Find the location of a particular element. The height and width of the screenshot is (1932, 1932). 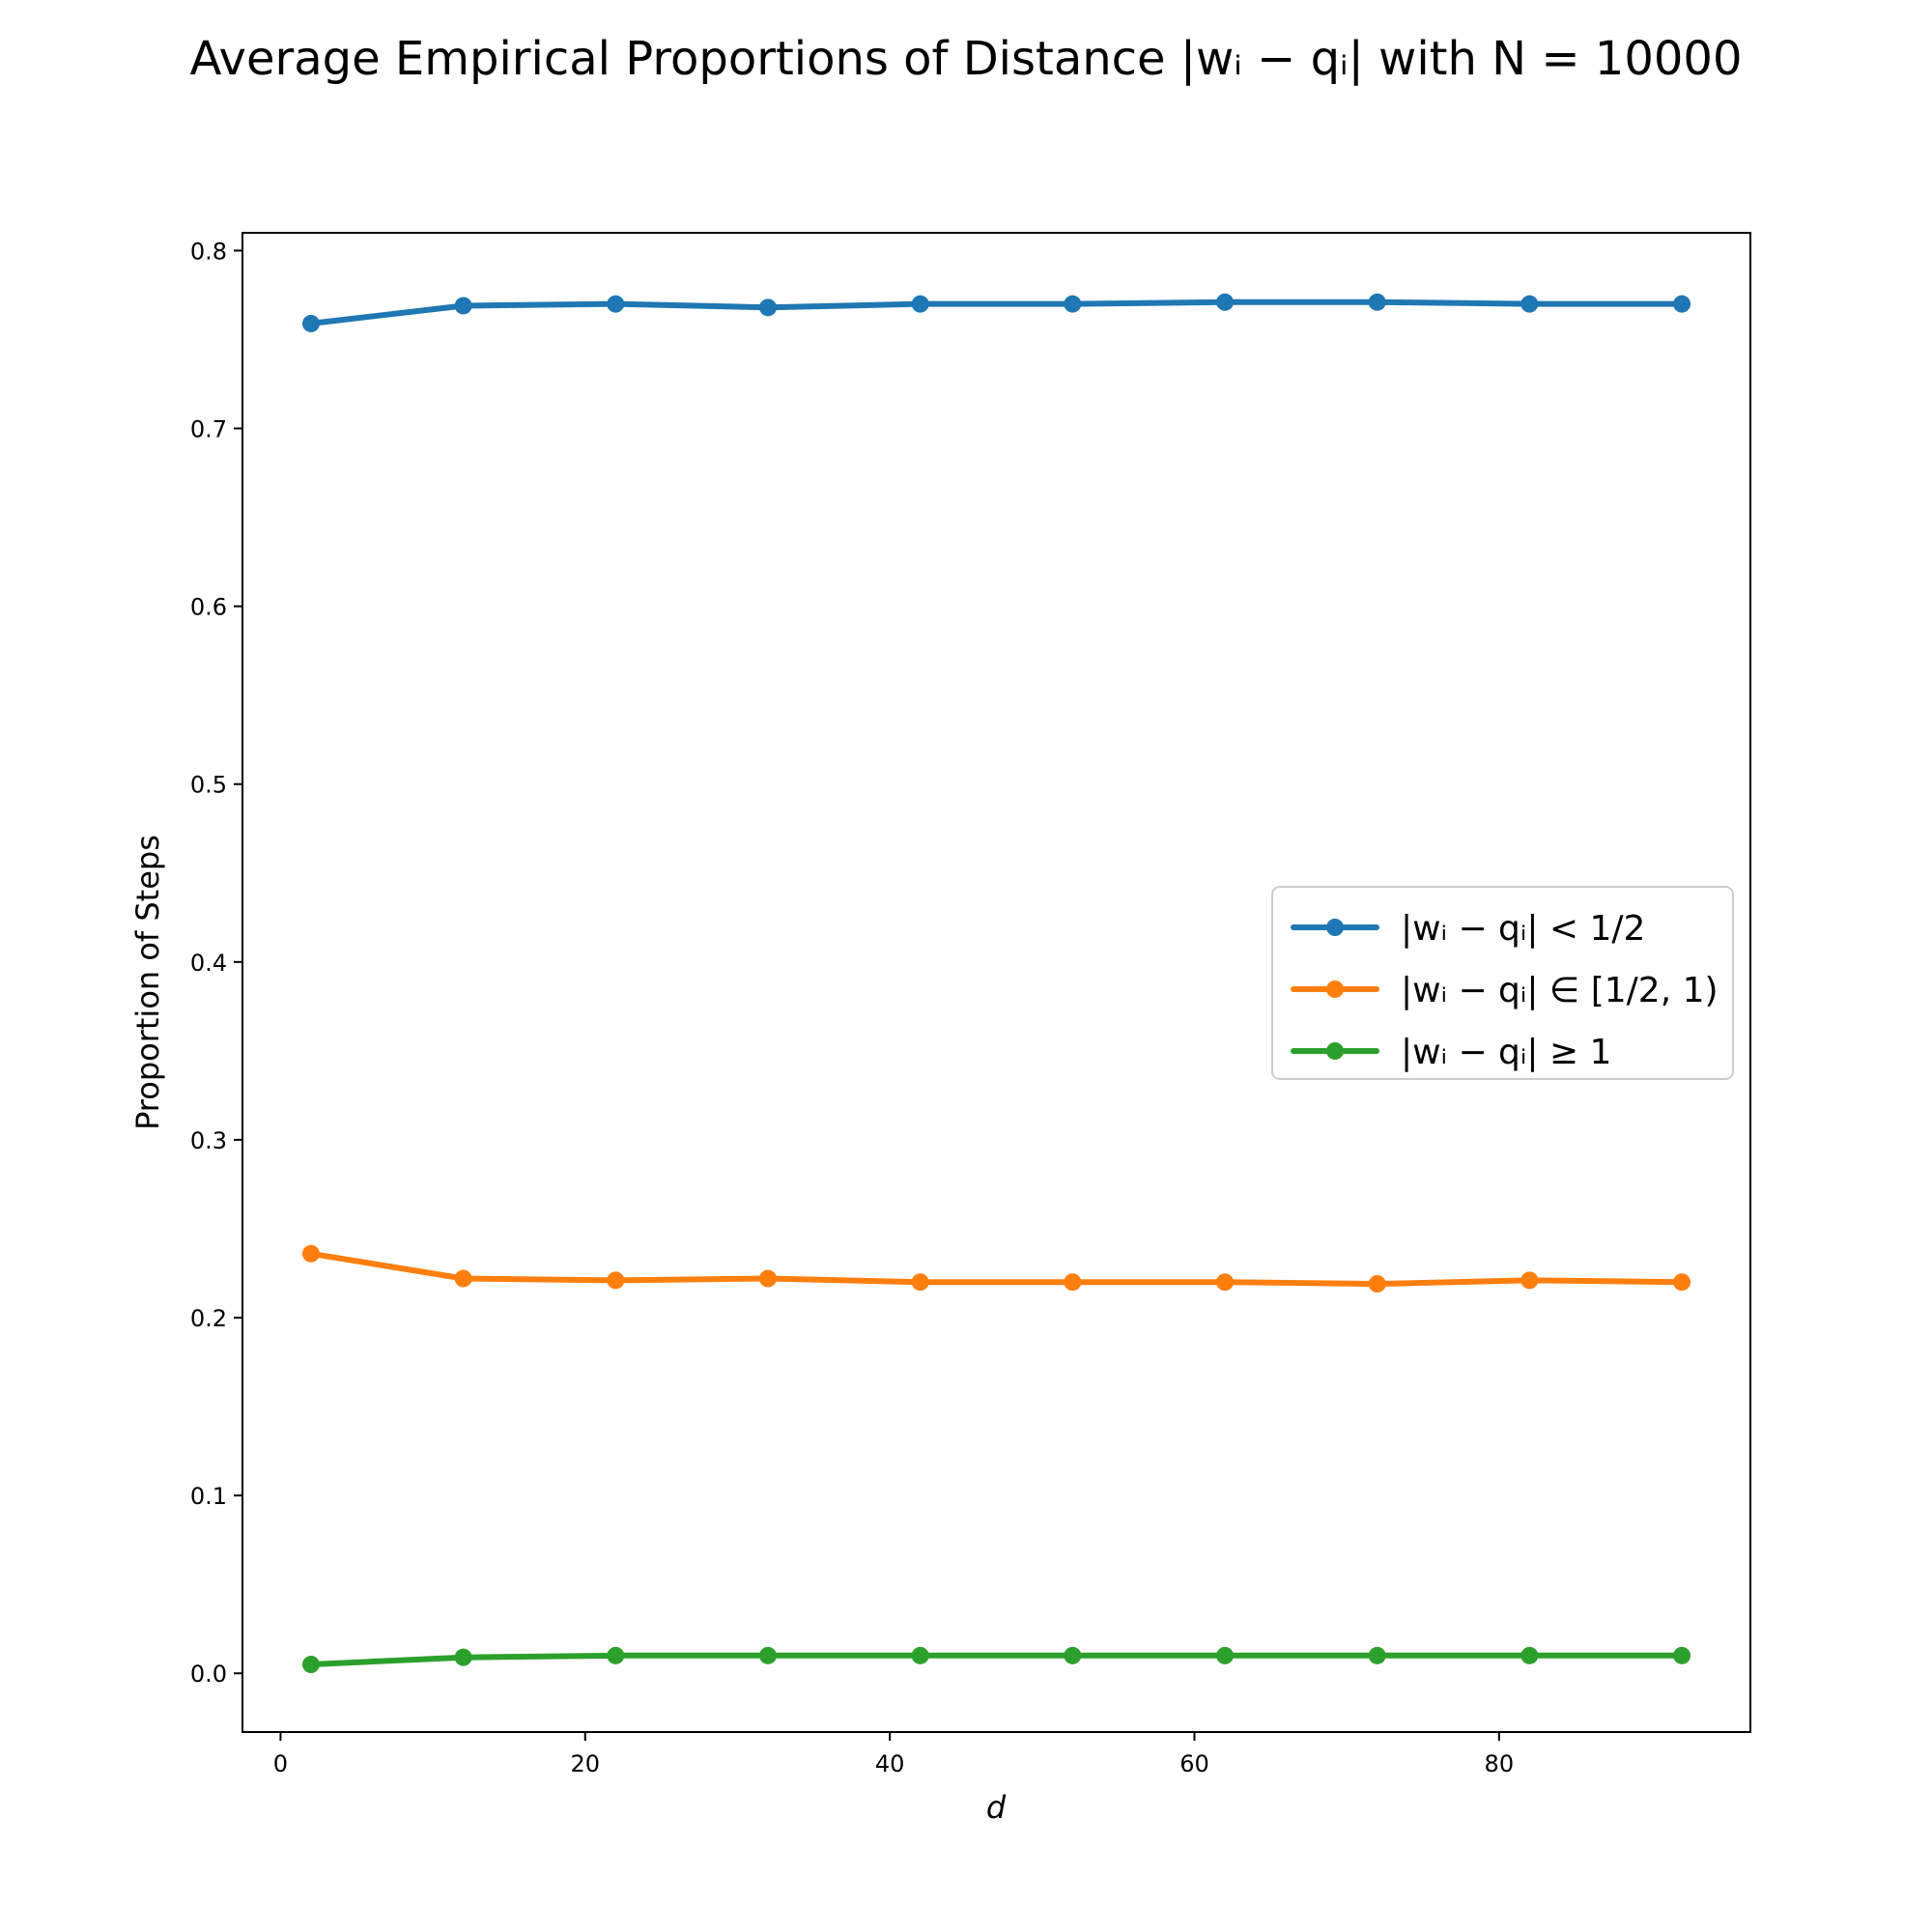

y-tick-label: 0.2 is located at coordinates (208, 1318).